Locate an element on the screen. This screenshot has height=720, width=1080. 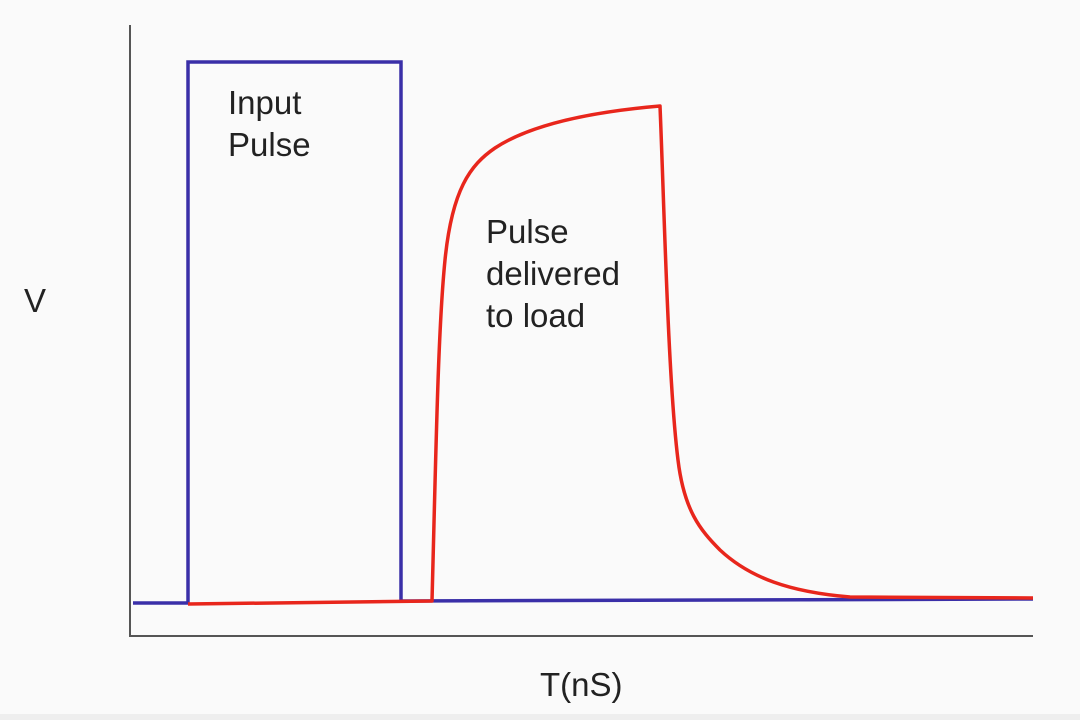
x-axis-label: T(nS) is located at coordinates (581, 684).